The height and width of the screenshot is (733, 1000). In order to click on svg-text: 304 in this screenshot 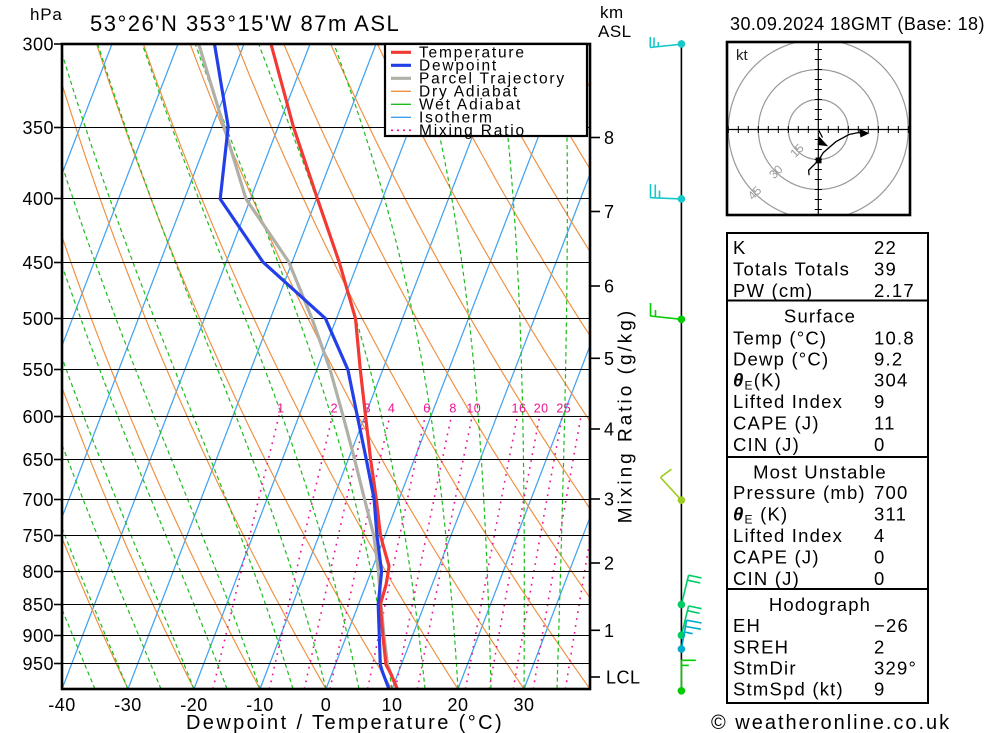, I will do `click(891, 380)`.